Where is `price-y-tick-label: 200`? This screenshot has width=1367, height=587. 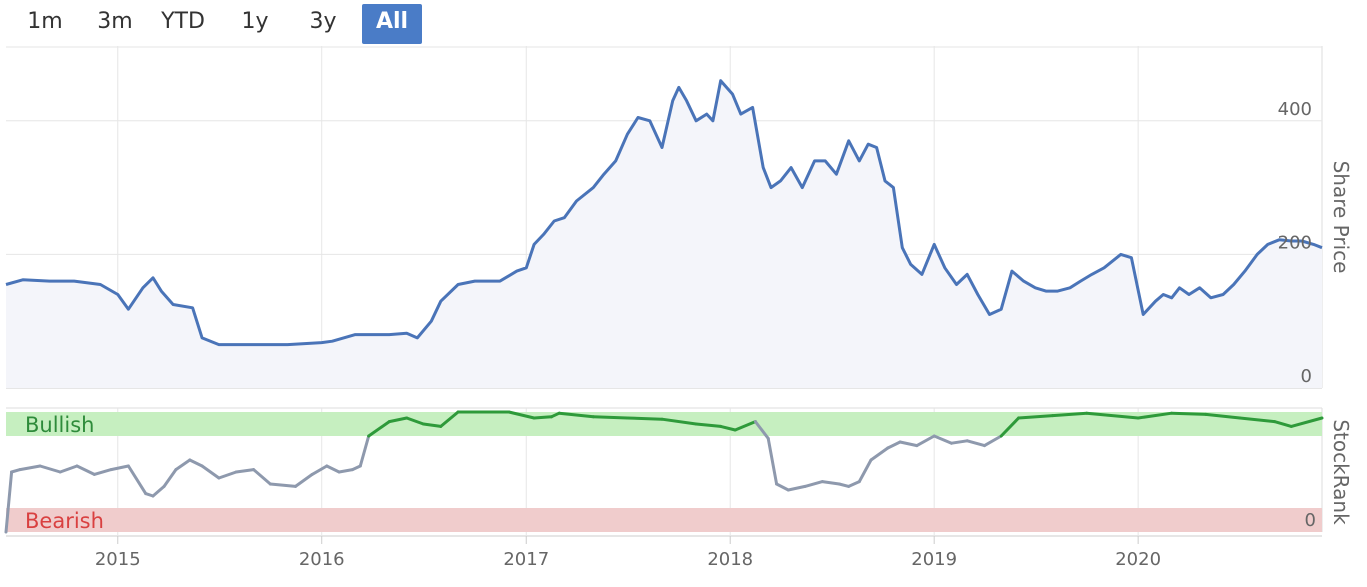
price-y-tick-label: 200 is located at coordinates (1295, 242).